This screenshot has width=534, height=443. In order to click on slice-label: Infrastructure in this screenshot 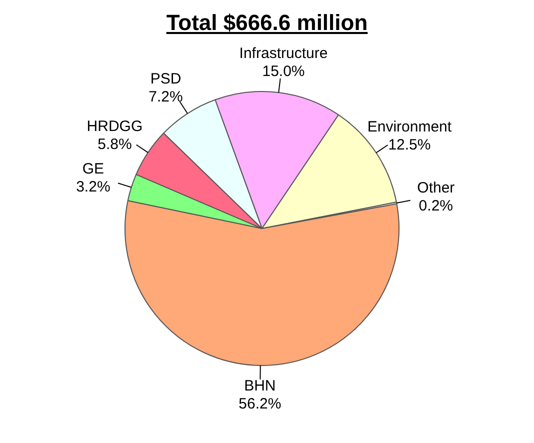, I will do `click(283, 53)`.